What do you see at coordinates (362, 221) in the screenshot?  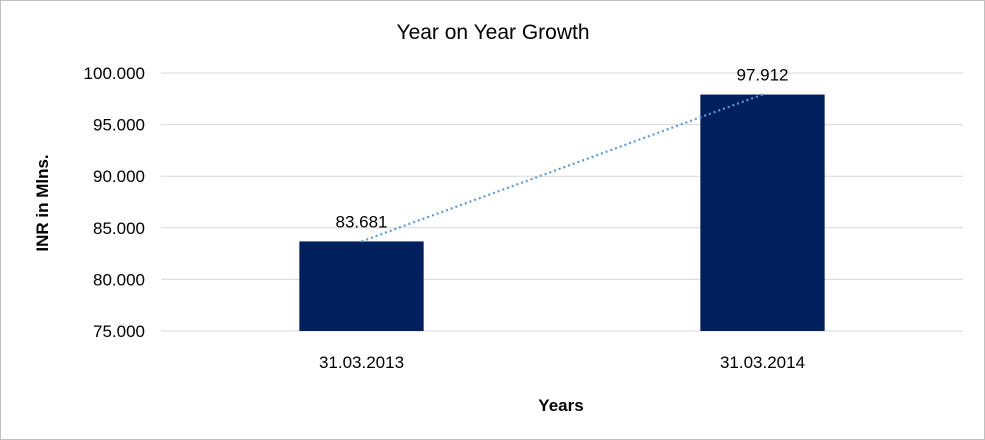 I see `data-label: 83.681` at bounding box center [362, 221].